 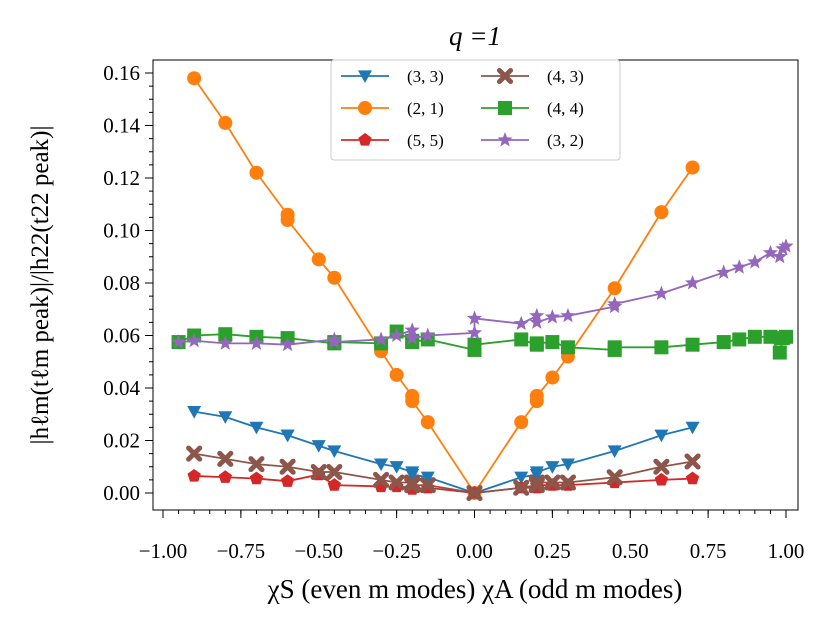 I want to click on legend: (3, 3) (4, 3) (2, 1) (4, 4) (5, 5) (3, 2), so click(x=475, y=110).